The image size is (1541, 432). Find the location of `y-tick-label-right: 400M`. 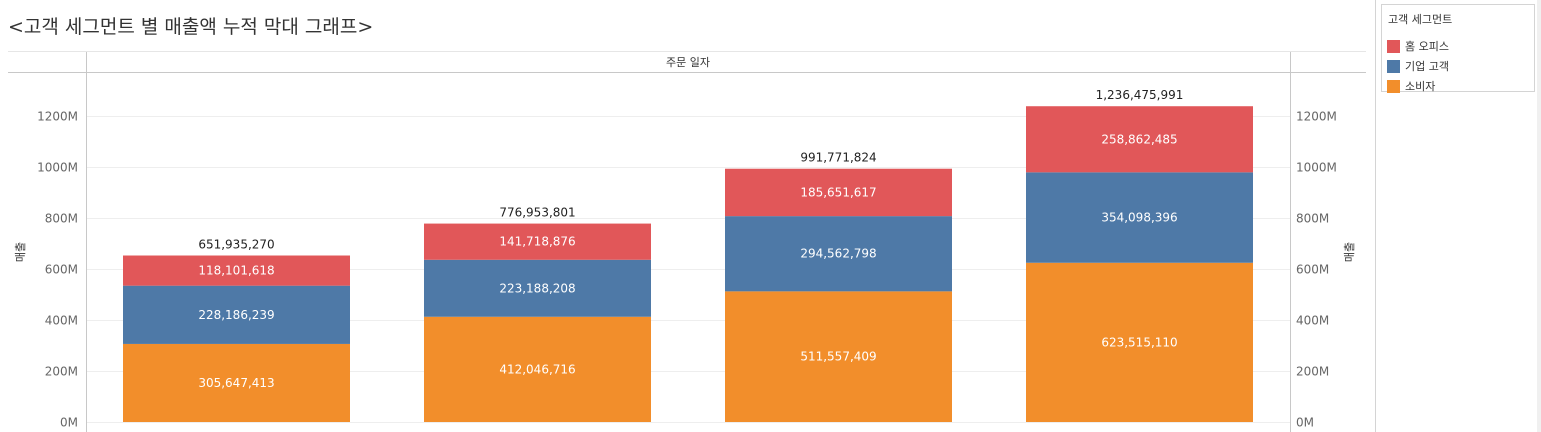

y-tick-label-right: 400M is located at coordinates (1312, 321).